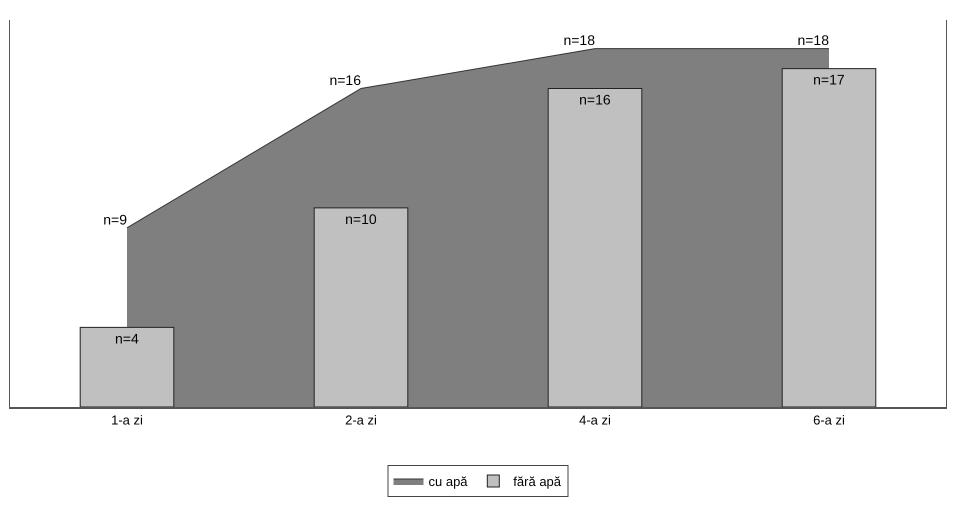 The height and width of the screenshot is (507, 956). Describe the element at coordinates (595, 420) in the screenshot. I see `x-tick-label: 4-a zi` at that location.